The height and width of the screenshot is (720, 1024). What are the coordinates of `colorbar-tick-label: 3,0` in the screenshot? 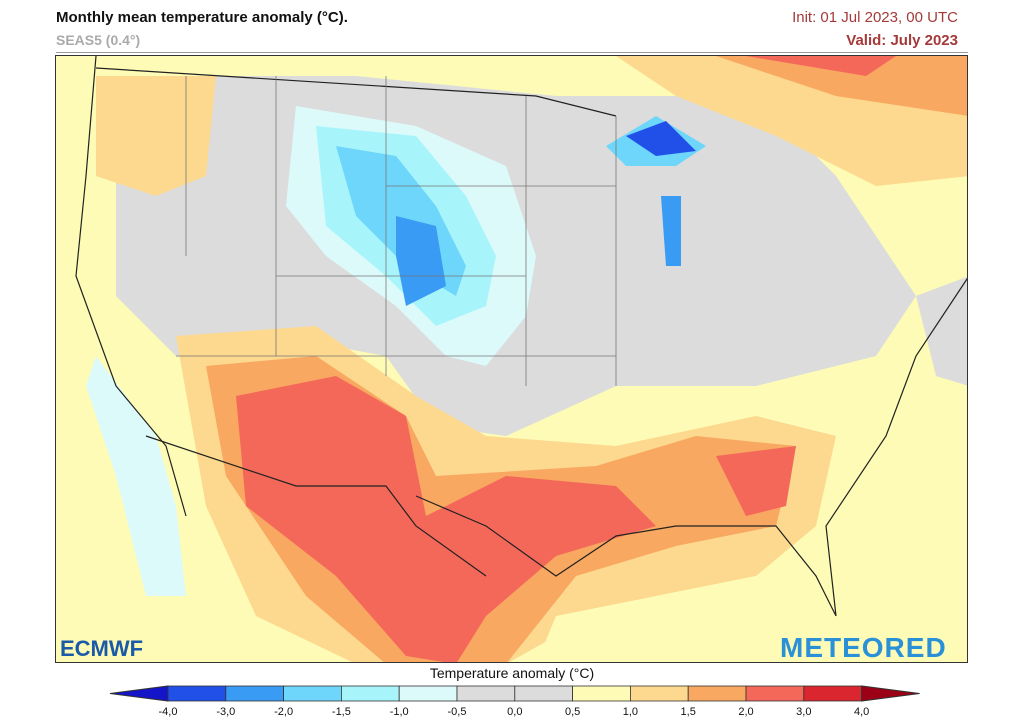 It's located at (804, 712).